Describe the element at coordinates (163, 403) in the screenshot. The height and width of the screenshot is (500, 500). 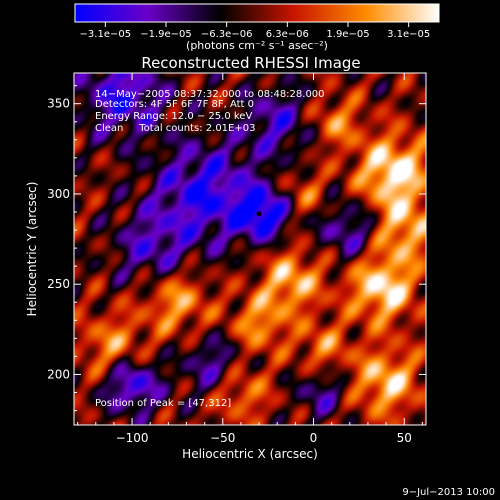
I see `peak-position-label: Position of Peak = [47,312]` at that location.